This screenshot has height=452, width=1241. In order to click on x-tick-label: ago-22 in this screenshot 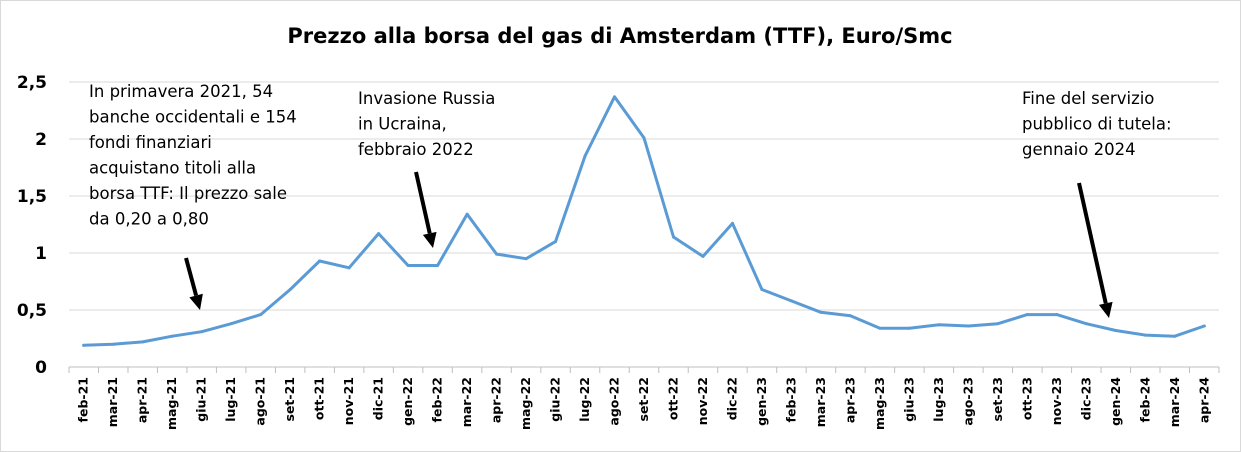, I will do `click(614, 401)`.